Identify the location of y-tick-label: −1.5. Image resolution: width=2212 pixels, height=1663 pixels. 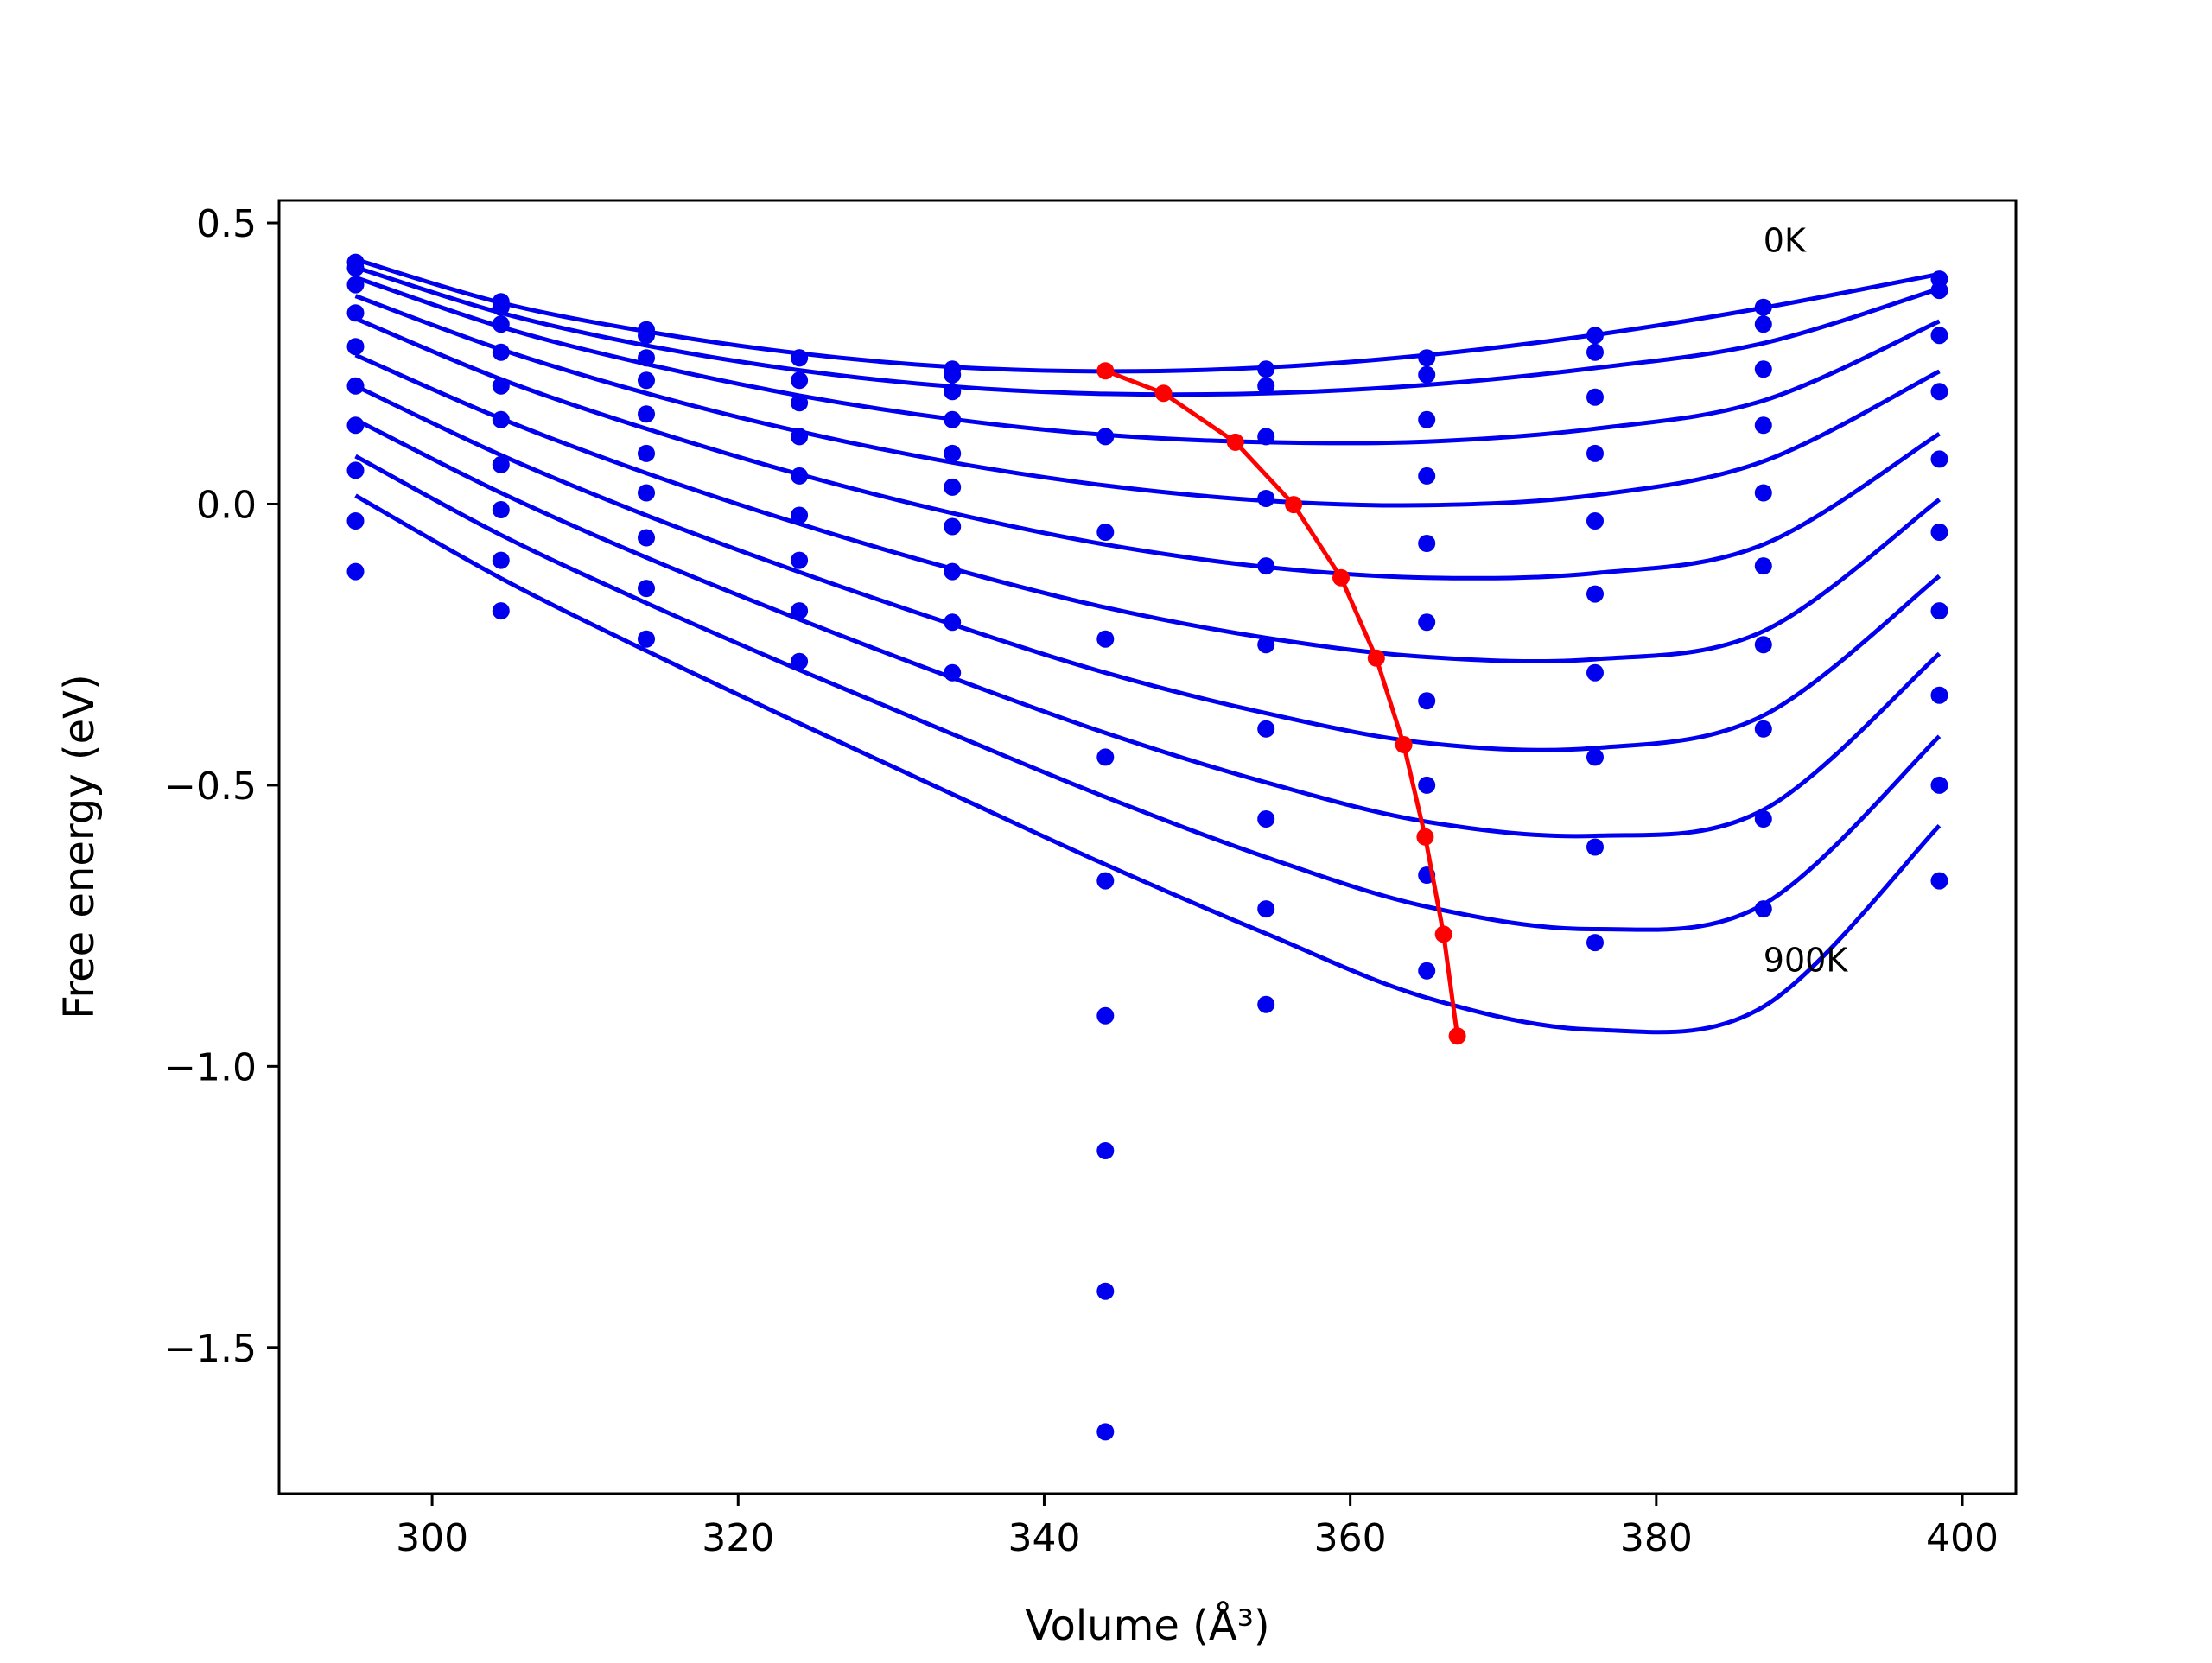
(210, 1349).